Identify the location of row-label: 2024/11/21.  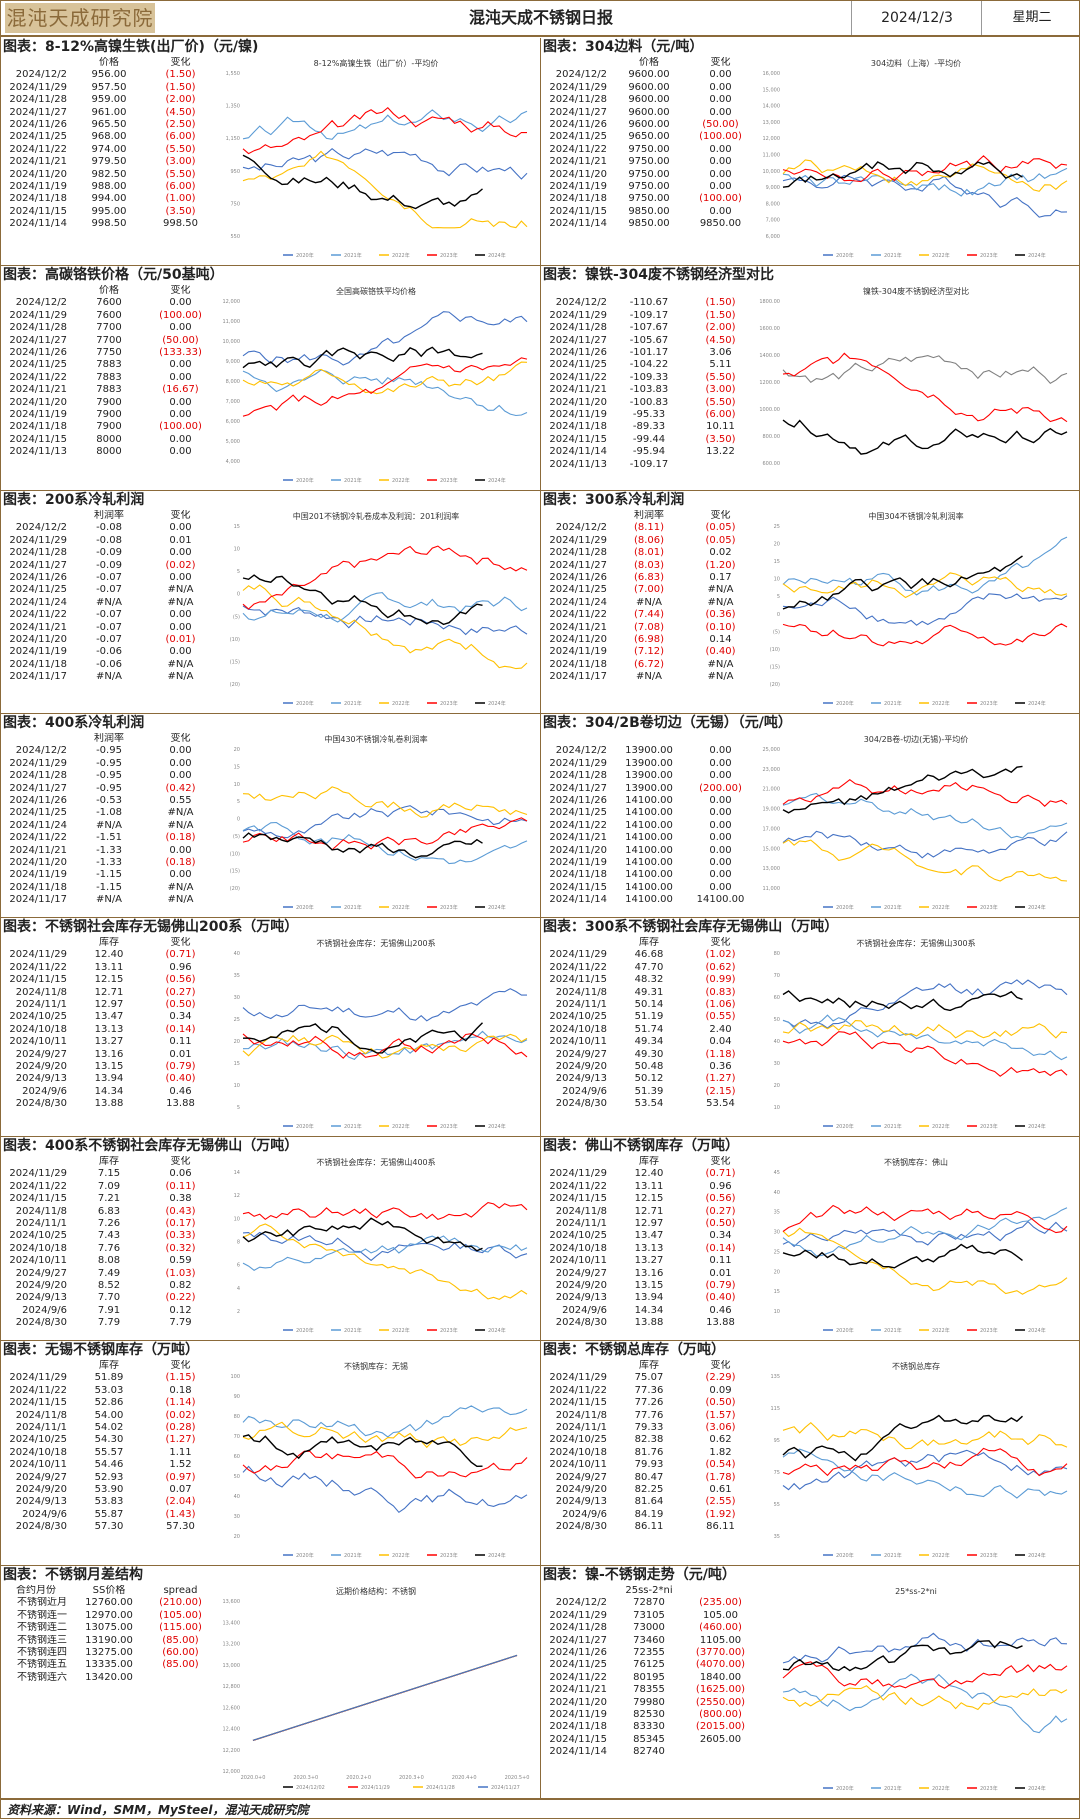
(578, 1690).